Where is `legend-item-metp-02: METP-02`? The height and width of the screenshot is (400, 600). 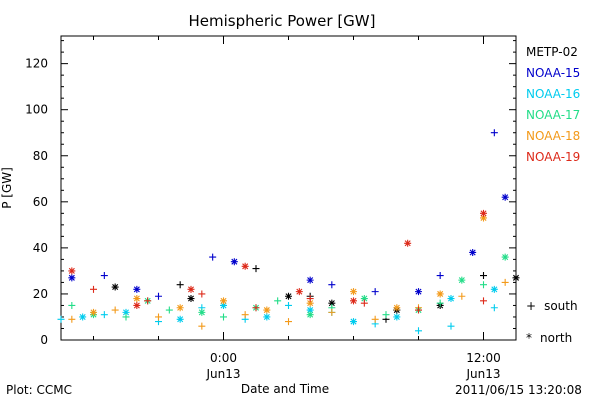
legend-item-metp-02: METP-02 is located at coordinates (552, 52).